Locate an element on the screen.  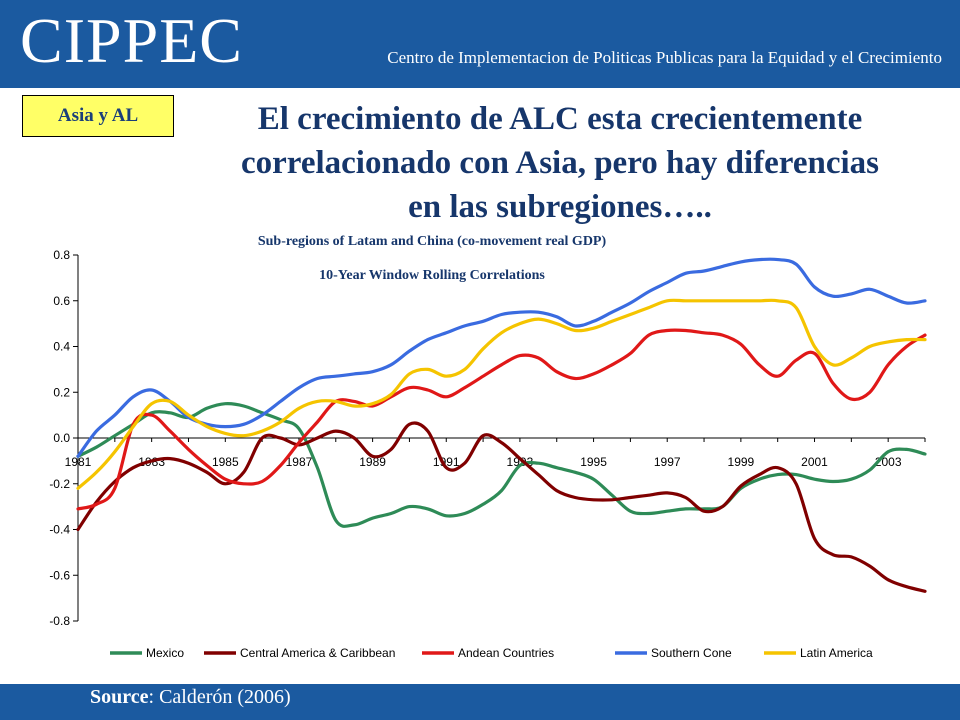
y-tick-label: 0.2 is located at coordinates (61, 392).